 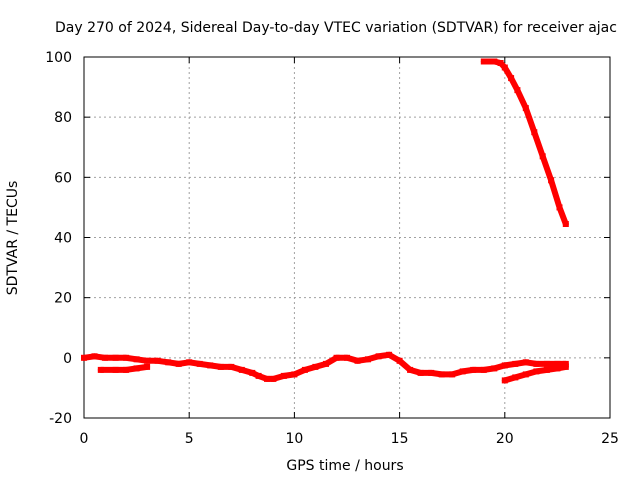 I want to click on y-tick-label: 0, so click(x=67, y=359).